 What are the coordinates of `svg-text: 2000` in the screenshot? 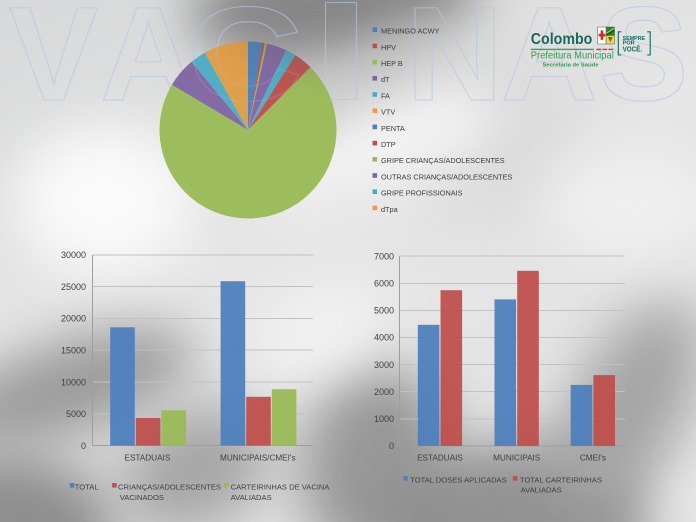 It's located at (384, 392).